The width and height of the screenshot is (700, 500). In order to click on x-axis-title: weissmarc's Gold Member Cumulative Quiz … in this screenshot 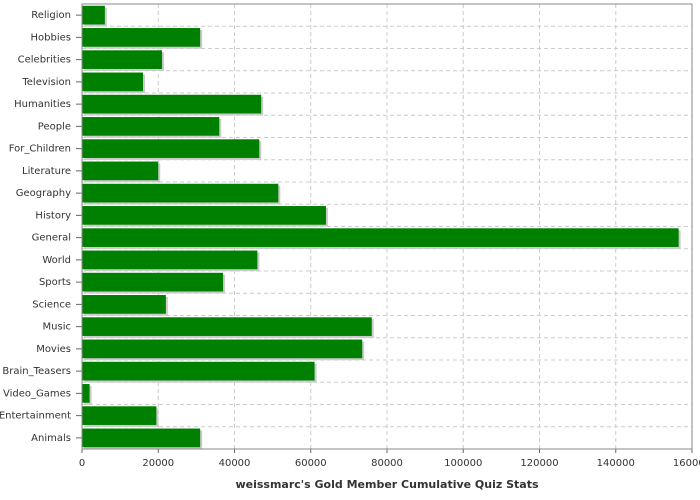, I will do `click(387, 484)`.